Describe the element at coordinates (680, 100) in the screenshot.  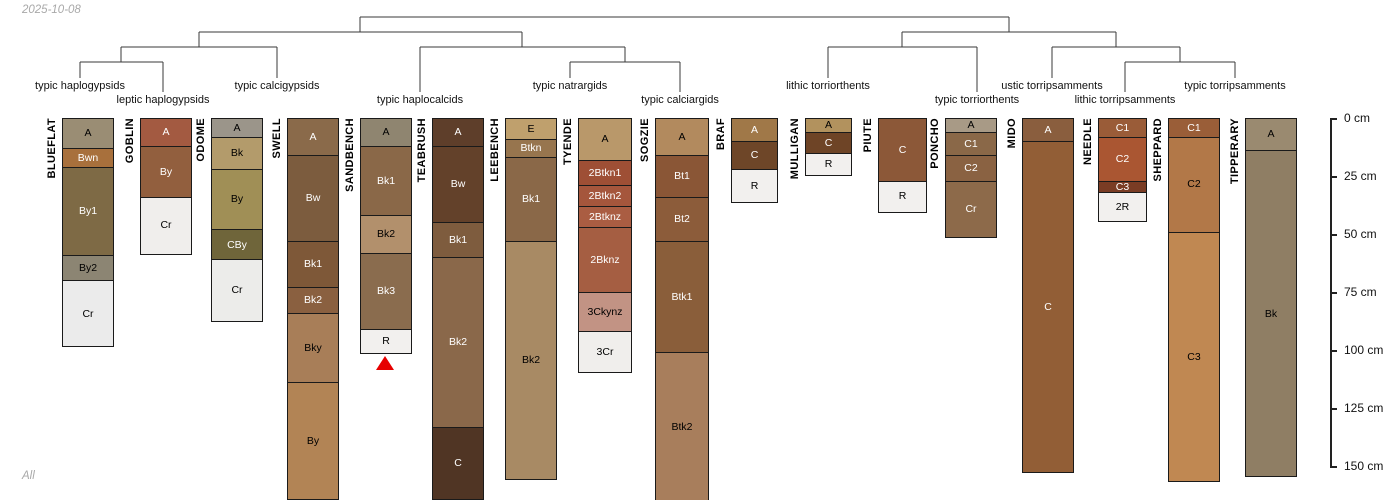
I see `taxon-label: typic calciargids` at that location.